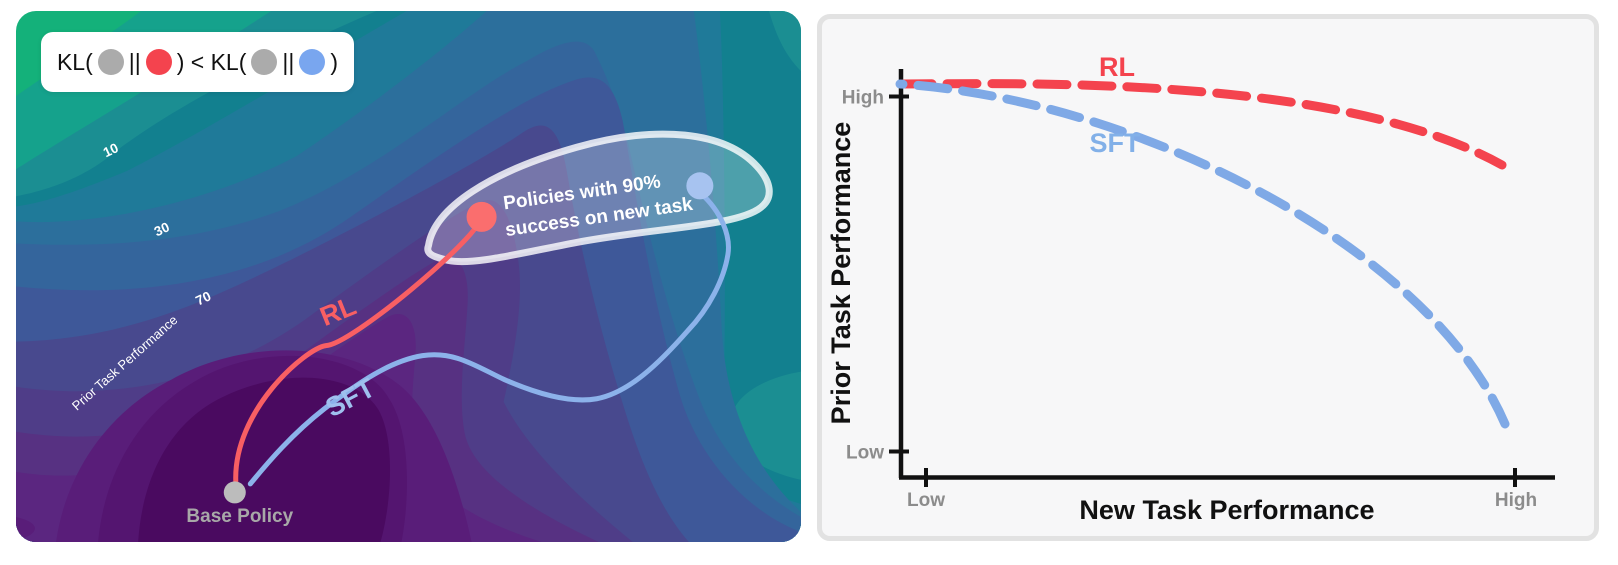 This screenshot has height=565, width=1618. What do you see at coordinates (1117, 67) in the screenshot?
I see `svg-text: RL` at bounding box center [1117, 67].